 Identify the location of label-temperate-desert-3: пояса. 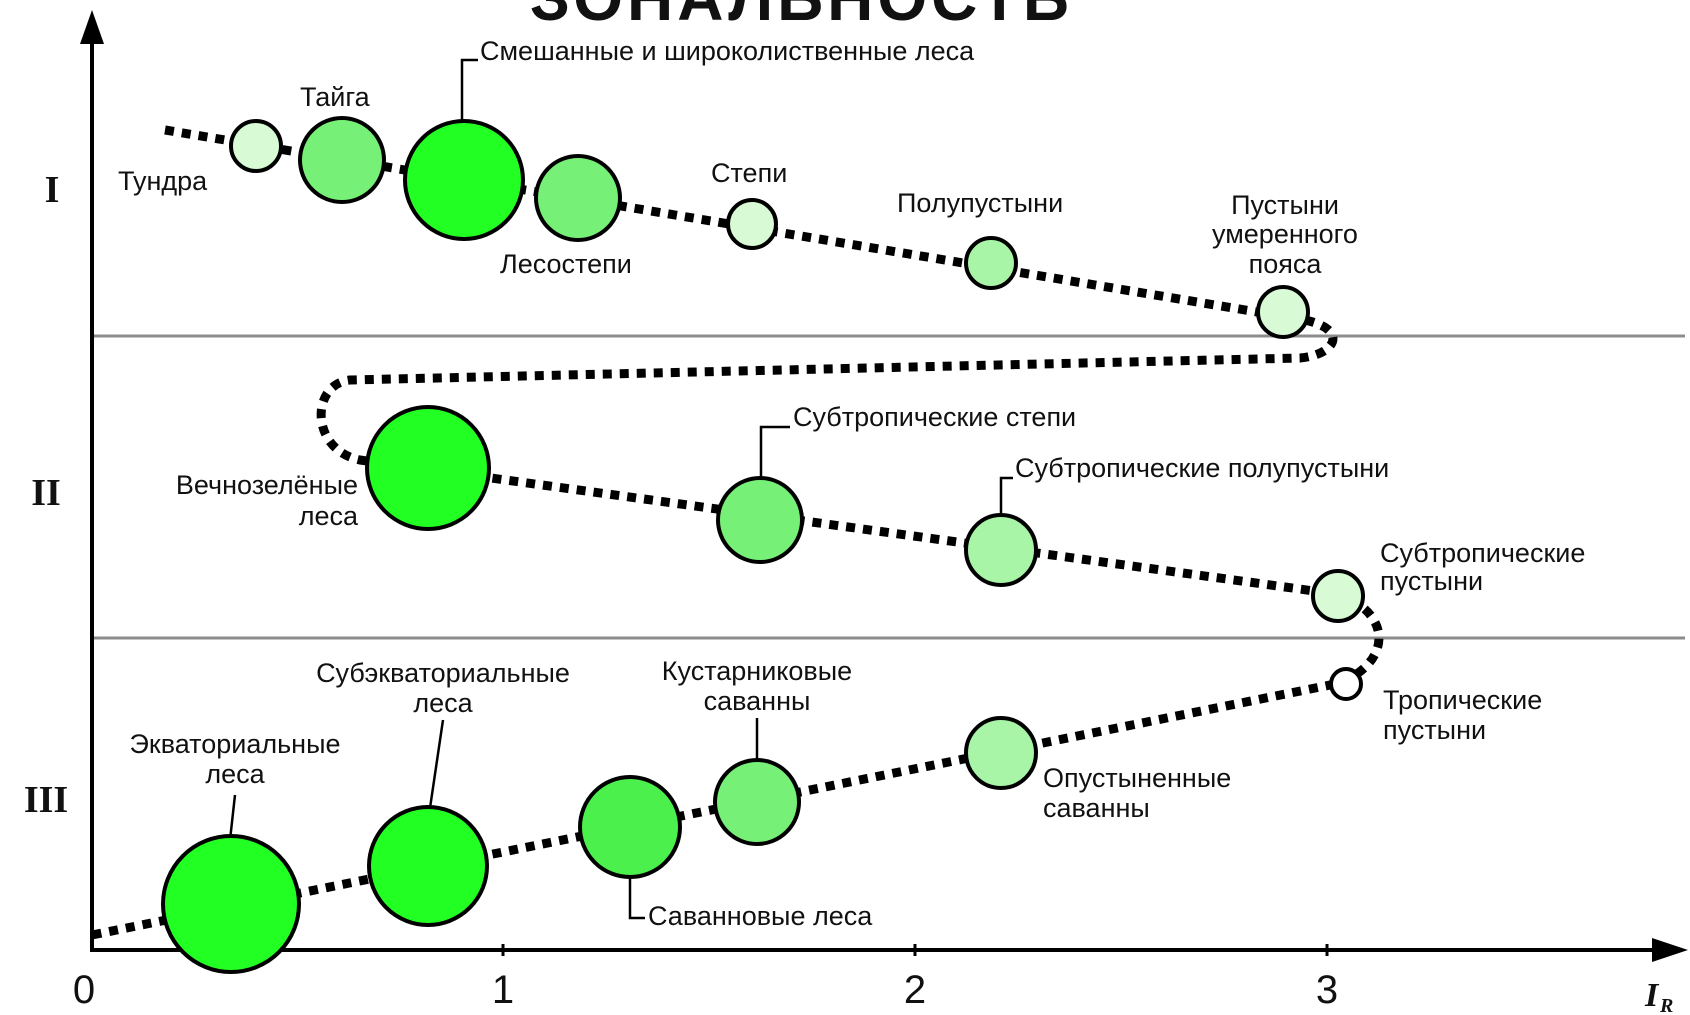
(1286, 264).